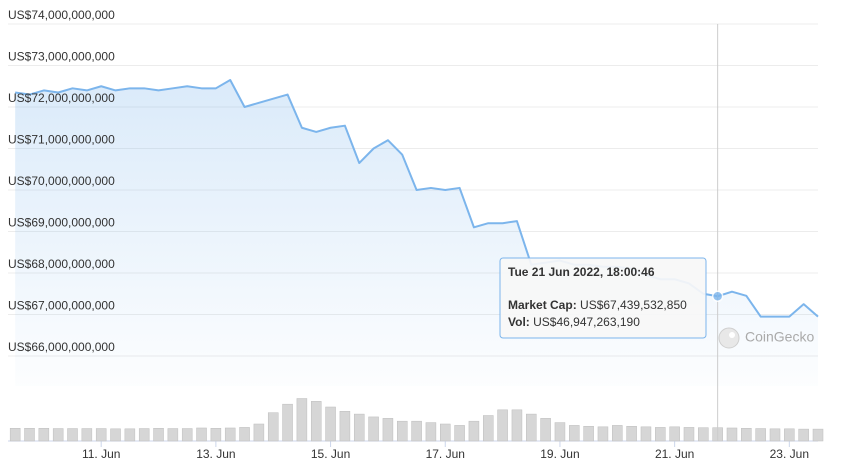 The image size is (844, 467). Describe the element at coordinates (61, 140) in the screenshot. I see `y-tick-label: US$71,000,000,000` at that location.